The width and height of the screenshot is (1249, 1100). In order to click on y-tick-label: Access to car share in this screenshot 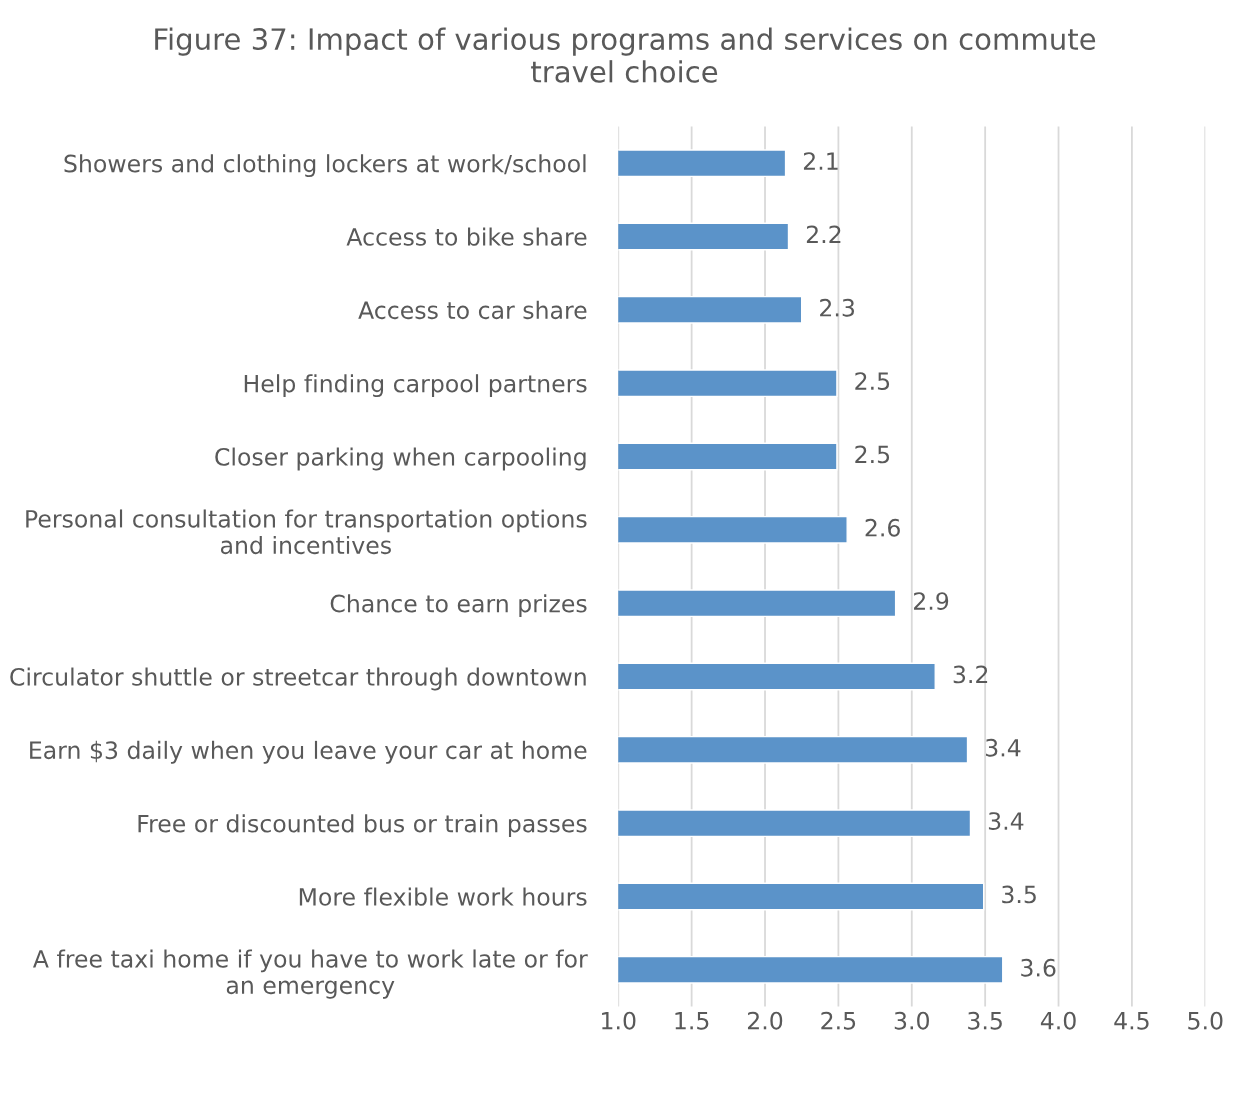, I will do `click(472, 310)`.